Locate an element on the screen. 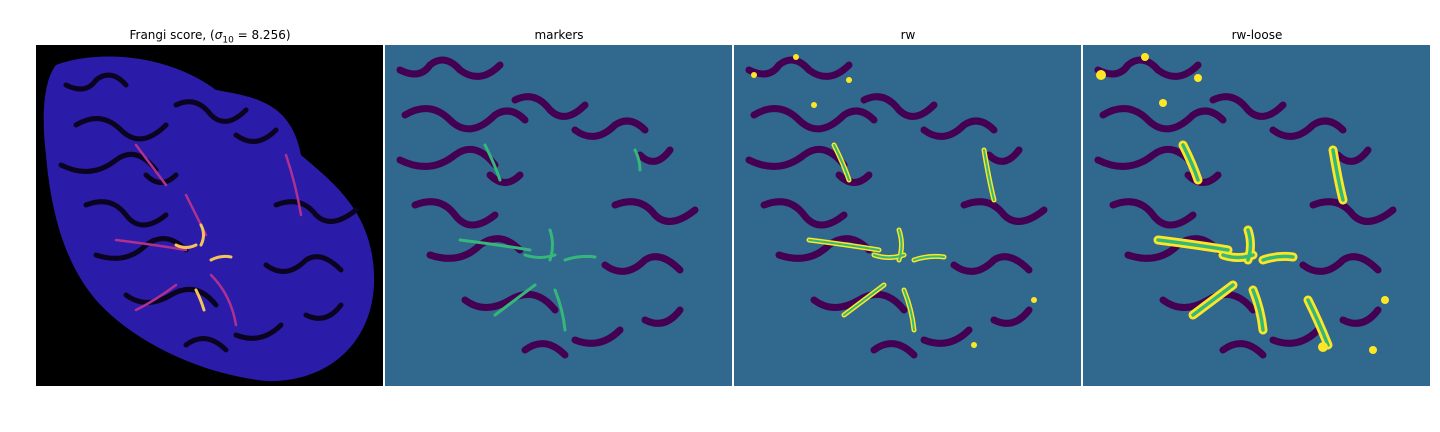 Image resolution: width=1440 pixels, height=432 pixels. markers-title: markers is located at coordinates (559, 35).